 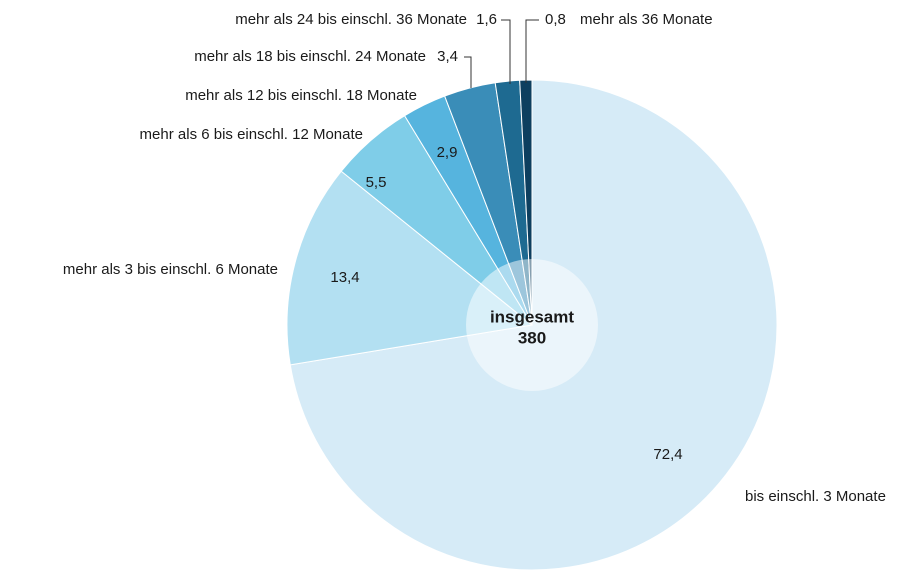 What do you see at coordinates (351, 19) in the screenshot?
I see `category-label: mehr als 24 bis einschl. 36 Monate` at bounding box center [351, 19].